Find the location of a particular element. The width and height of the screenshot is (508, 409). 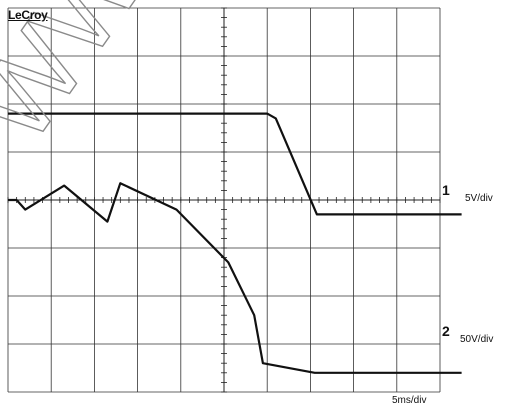

timebase-scale: 5ms/div is located at coordinates (409, 400).